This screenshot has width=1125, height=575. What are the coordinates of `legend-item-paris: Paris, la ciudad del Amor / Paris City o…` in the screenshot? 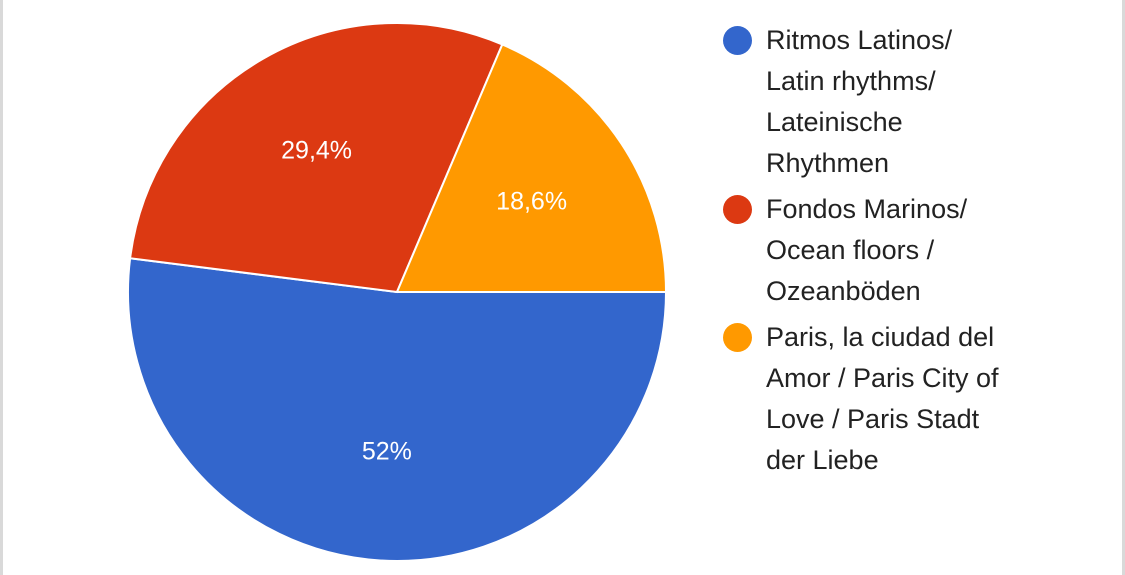 It's located at (888, 399).